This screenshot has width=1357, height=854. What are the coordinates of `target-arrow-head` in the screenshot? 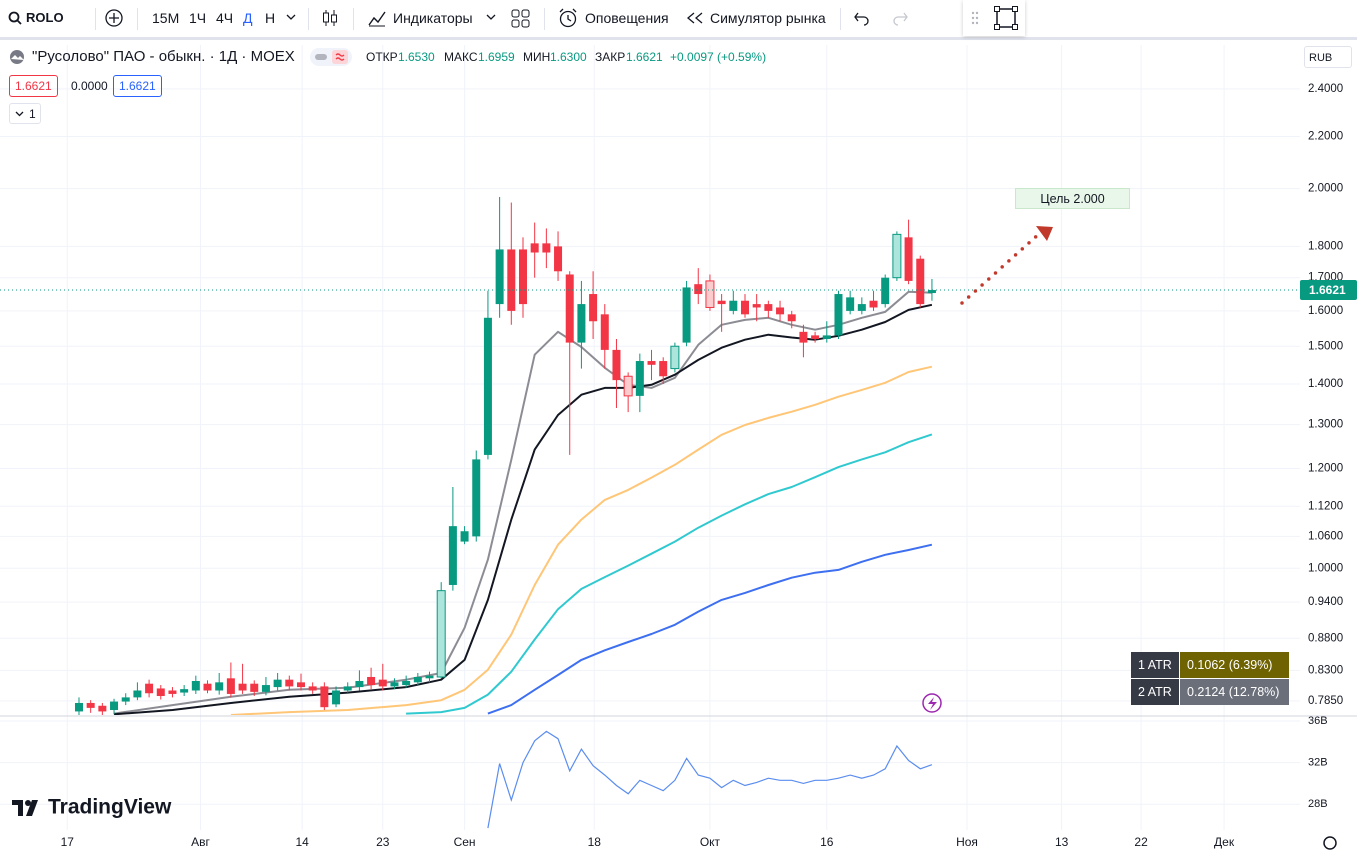 It's located at (1044, 233).